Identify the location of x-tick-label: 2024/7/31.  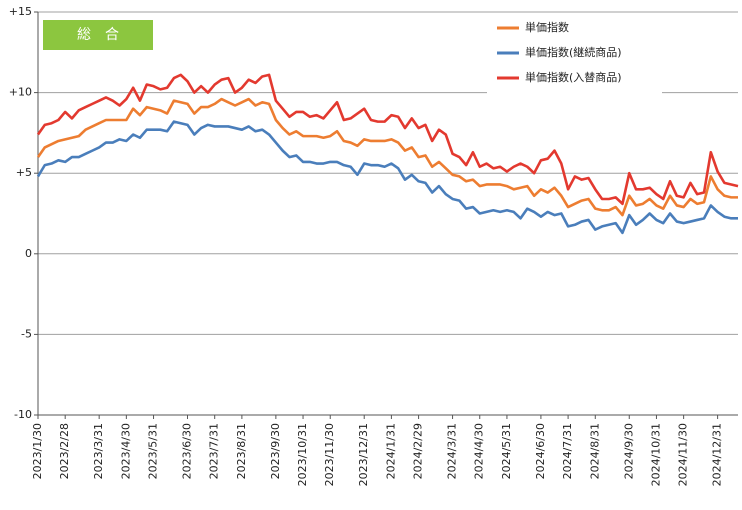
(567, 451).